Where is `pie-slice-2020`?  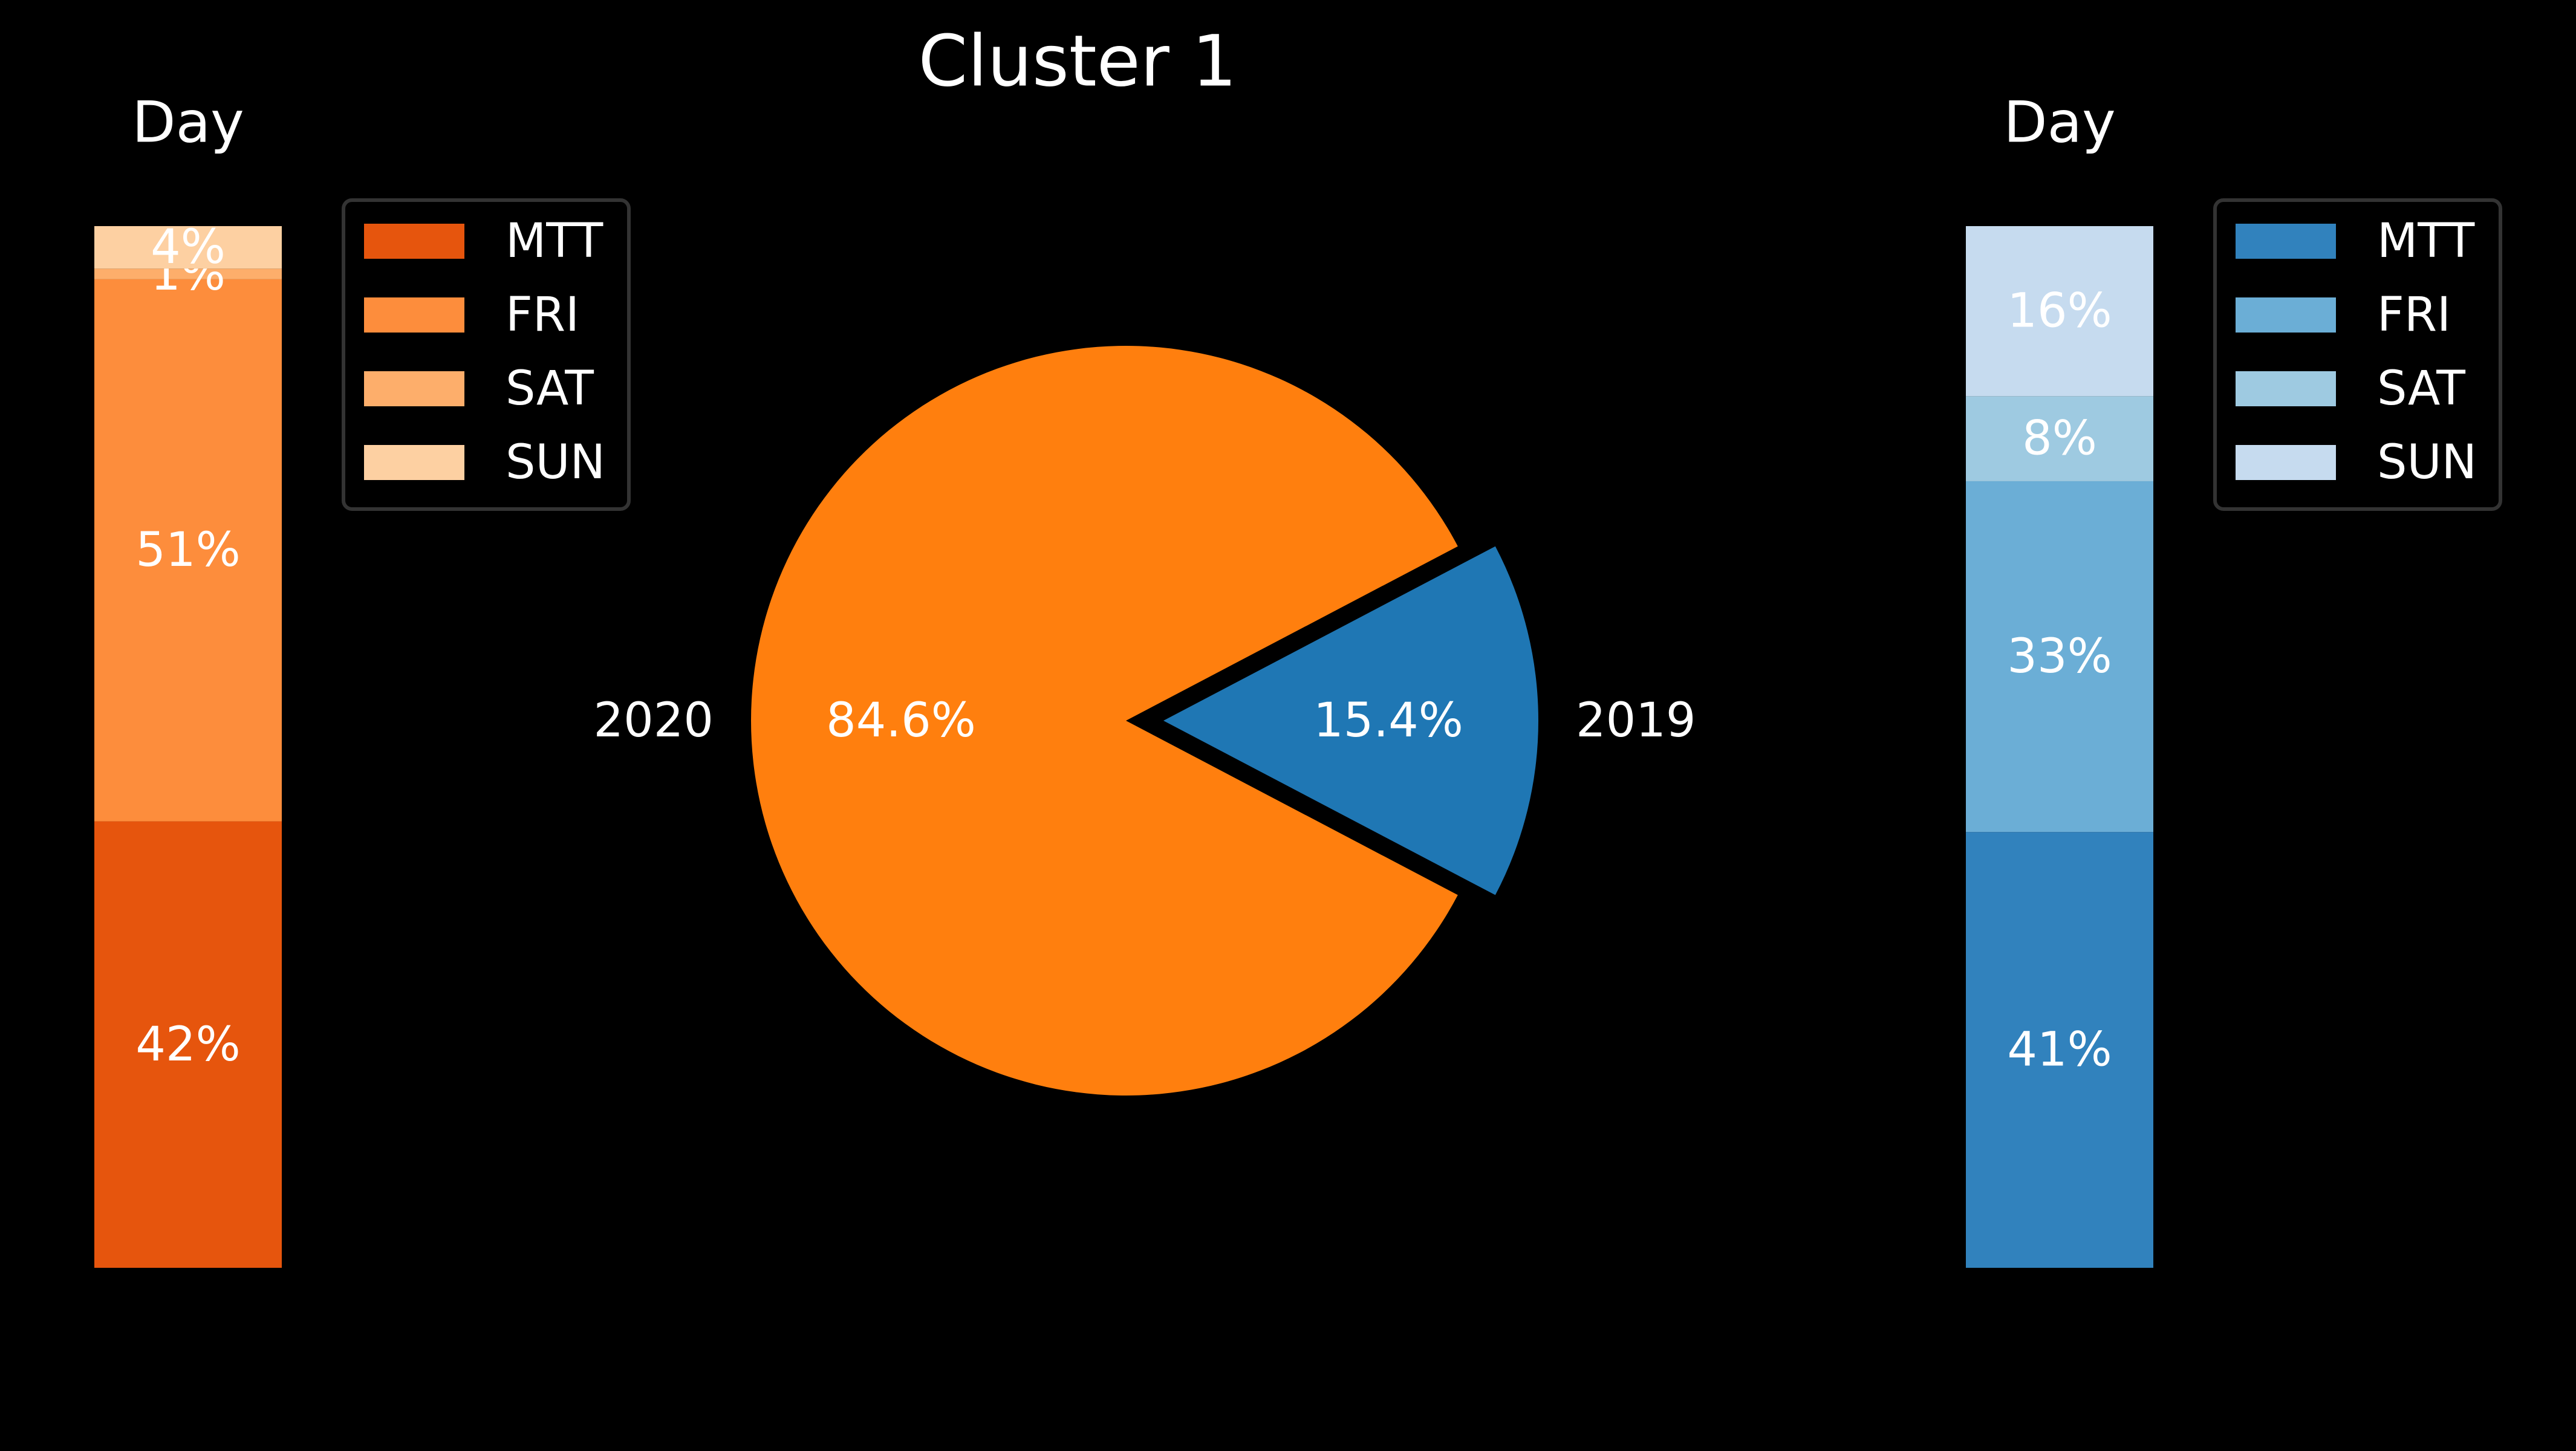 pie-slice-2020 is located at coordinates (1104, 721).